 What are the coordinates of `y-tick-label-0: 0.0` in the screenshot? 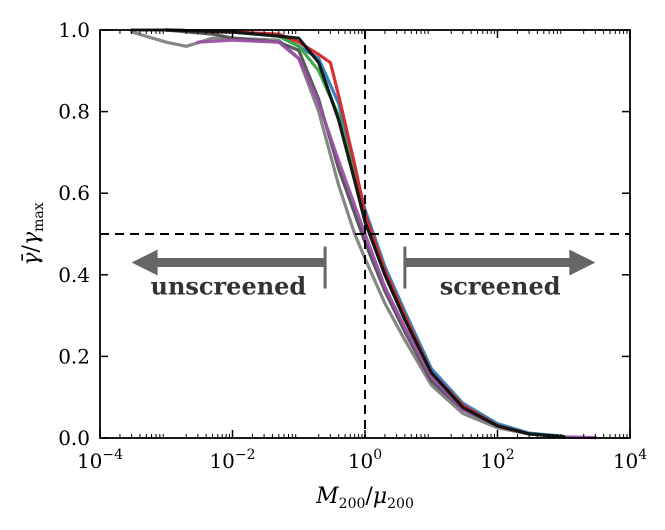 It's located at (74, 438).